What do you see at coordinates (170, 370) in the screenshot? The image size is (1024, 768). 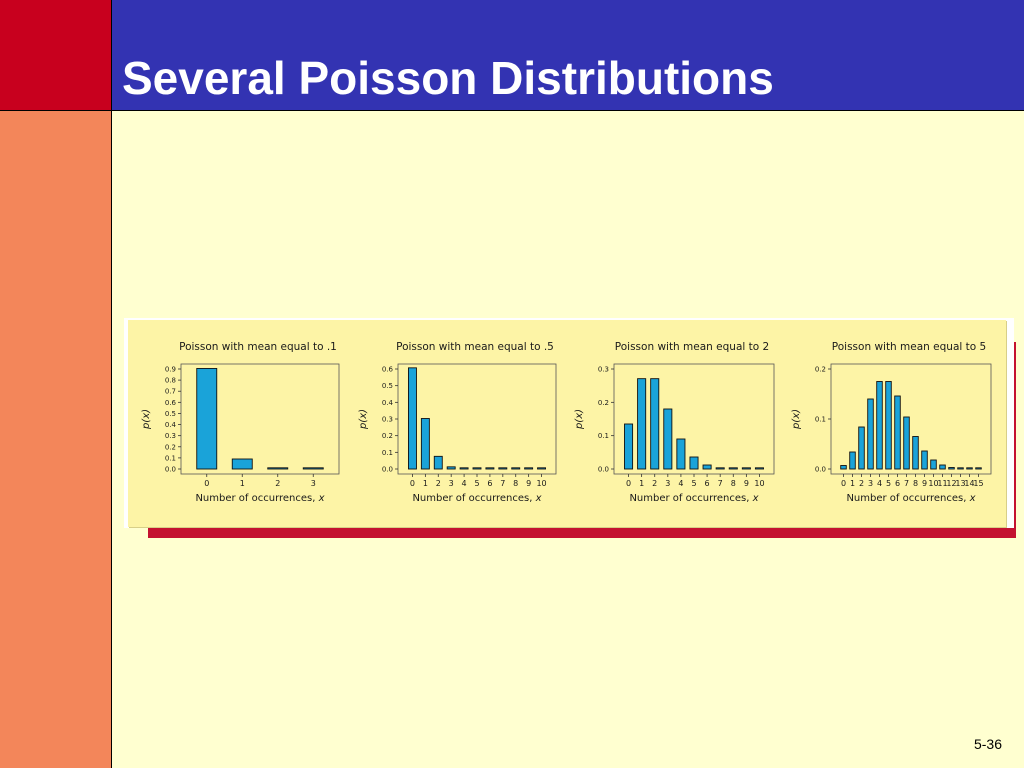 I see `y-tick-label: 0.9` at bounding box center [170, 370].